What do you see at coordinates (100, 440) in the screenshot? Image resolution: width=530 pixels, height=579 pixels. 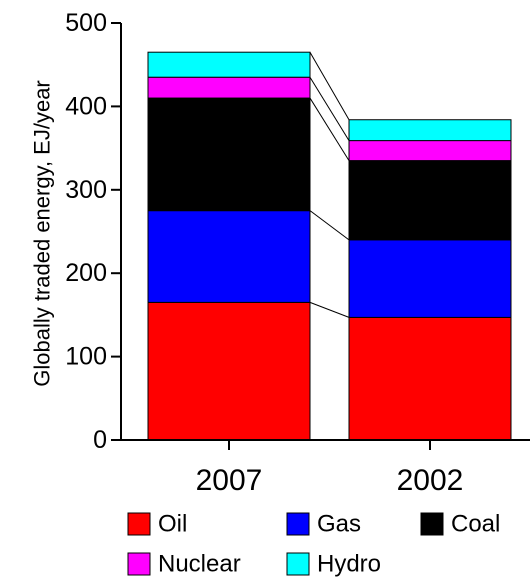 I see `y-tick-label: 0` at bounding box center [100, 440].